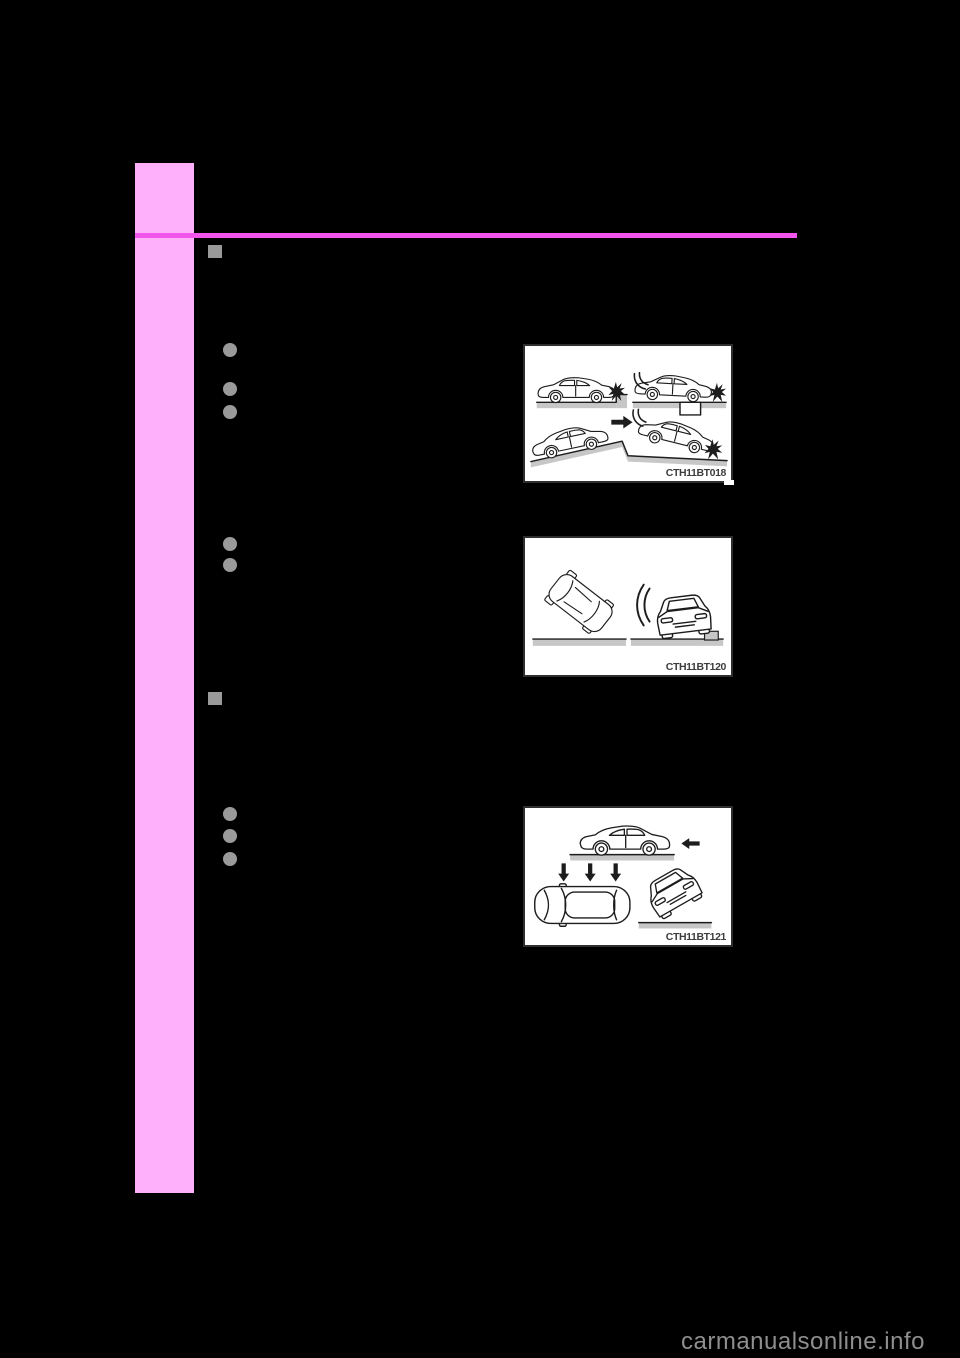  What do you see at coordinates (696, 667) in the screenshot?
I see `figure-caption: CTH11BT120` at bounding box center [696, 667].